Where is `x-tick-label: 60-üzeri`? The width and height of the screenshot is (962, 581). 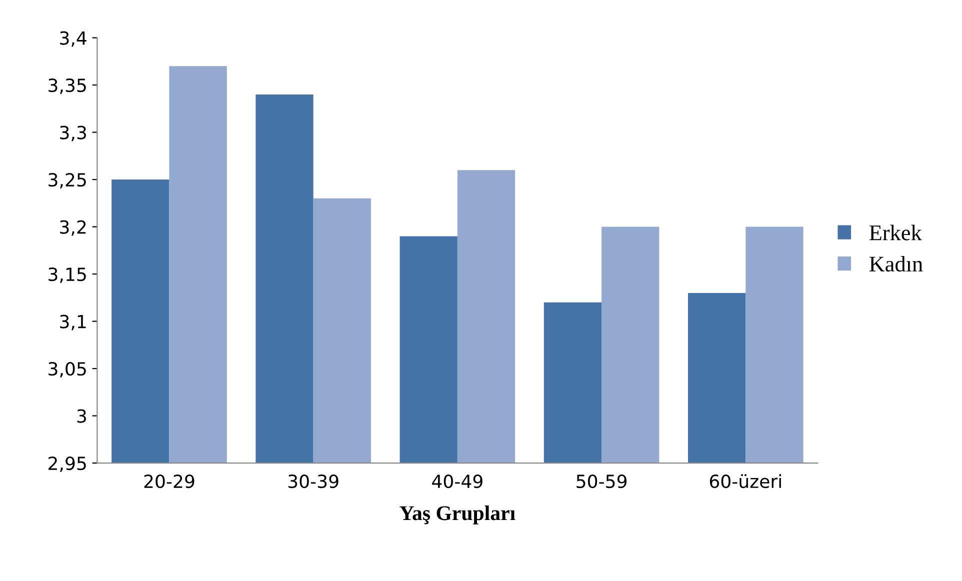
x-tick-label: 60-üzeri is located at coordinates (745, 481).